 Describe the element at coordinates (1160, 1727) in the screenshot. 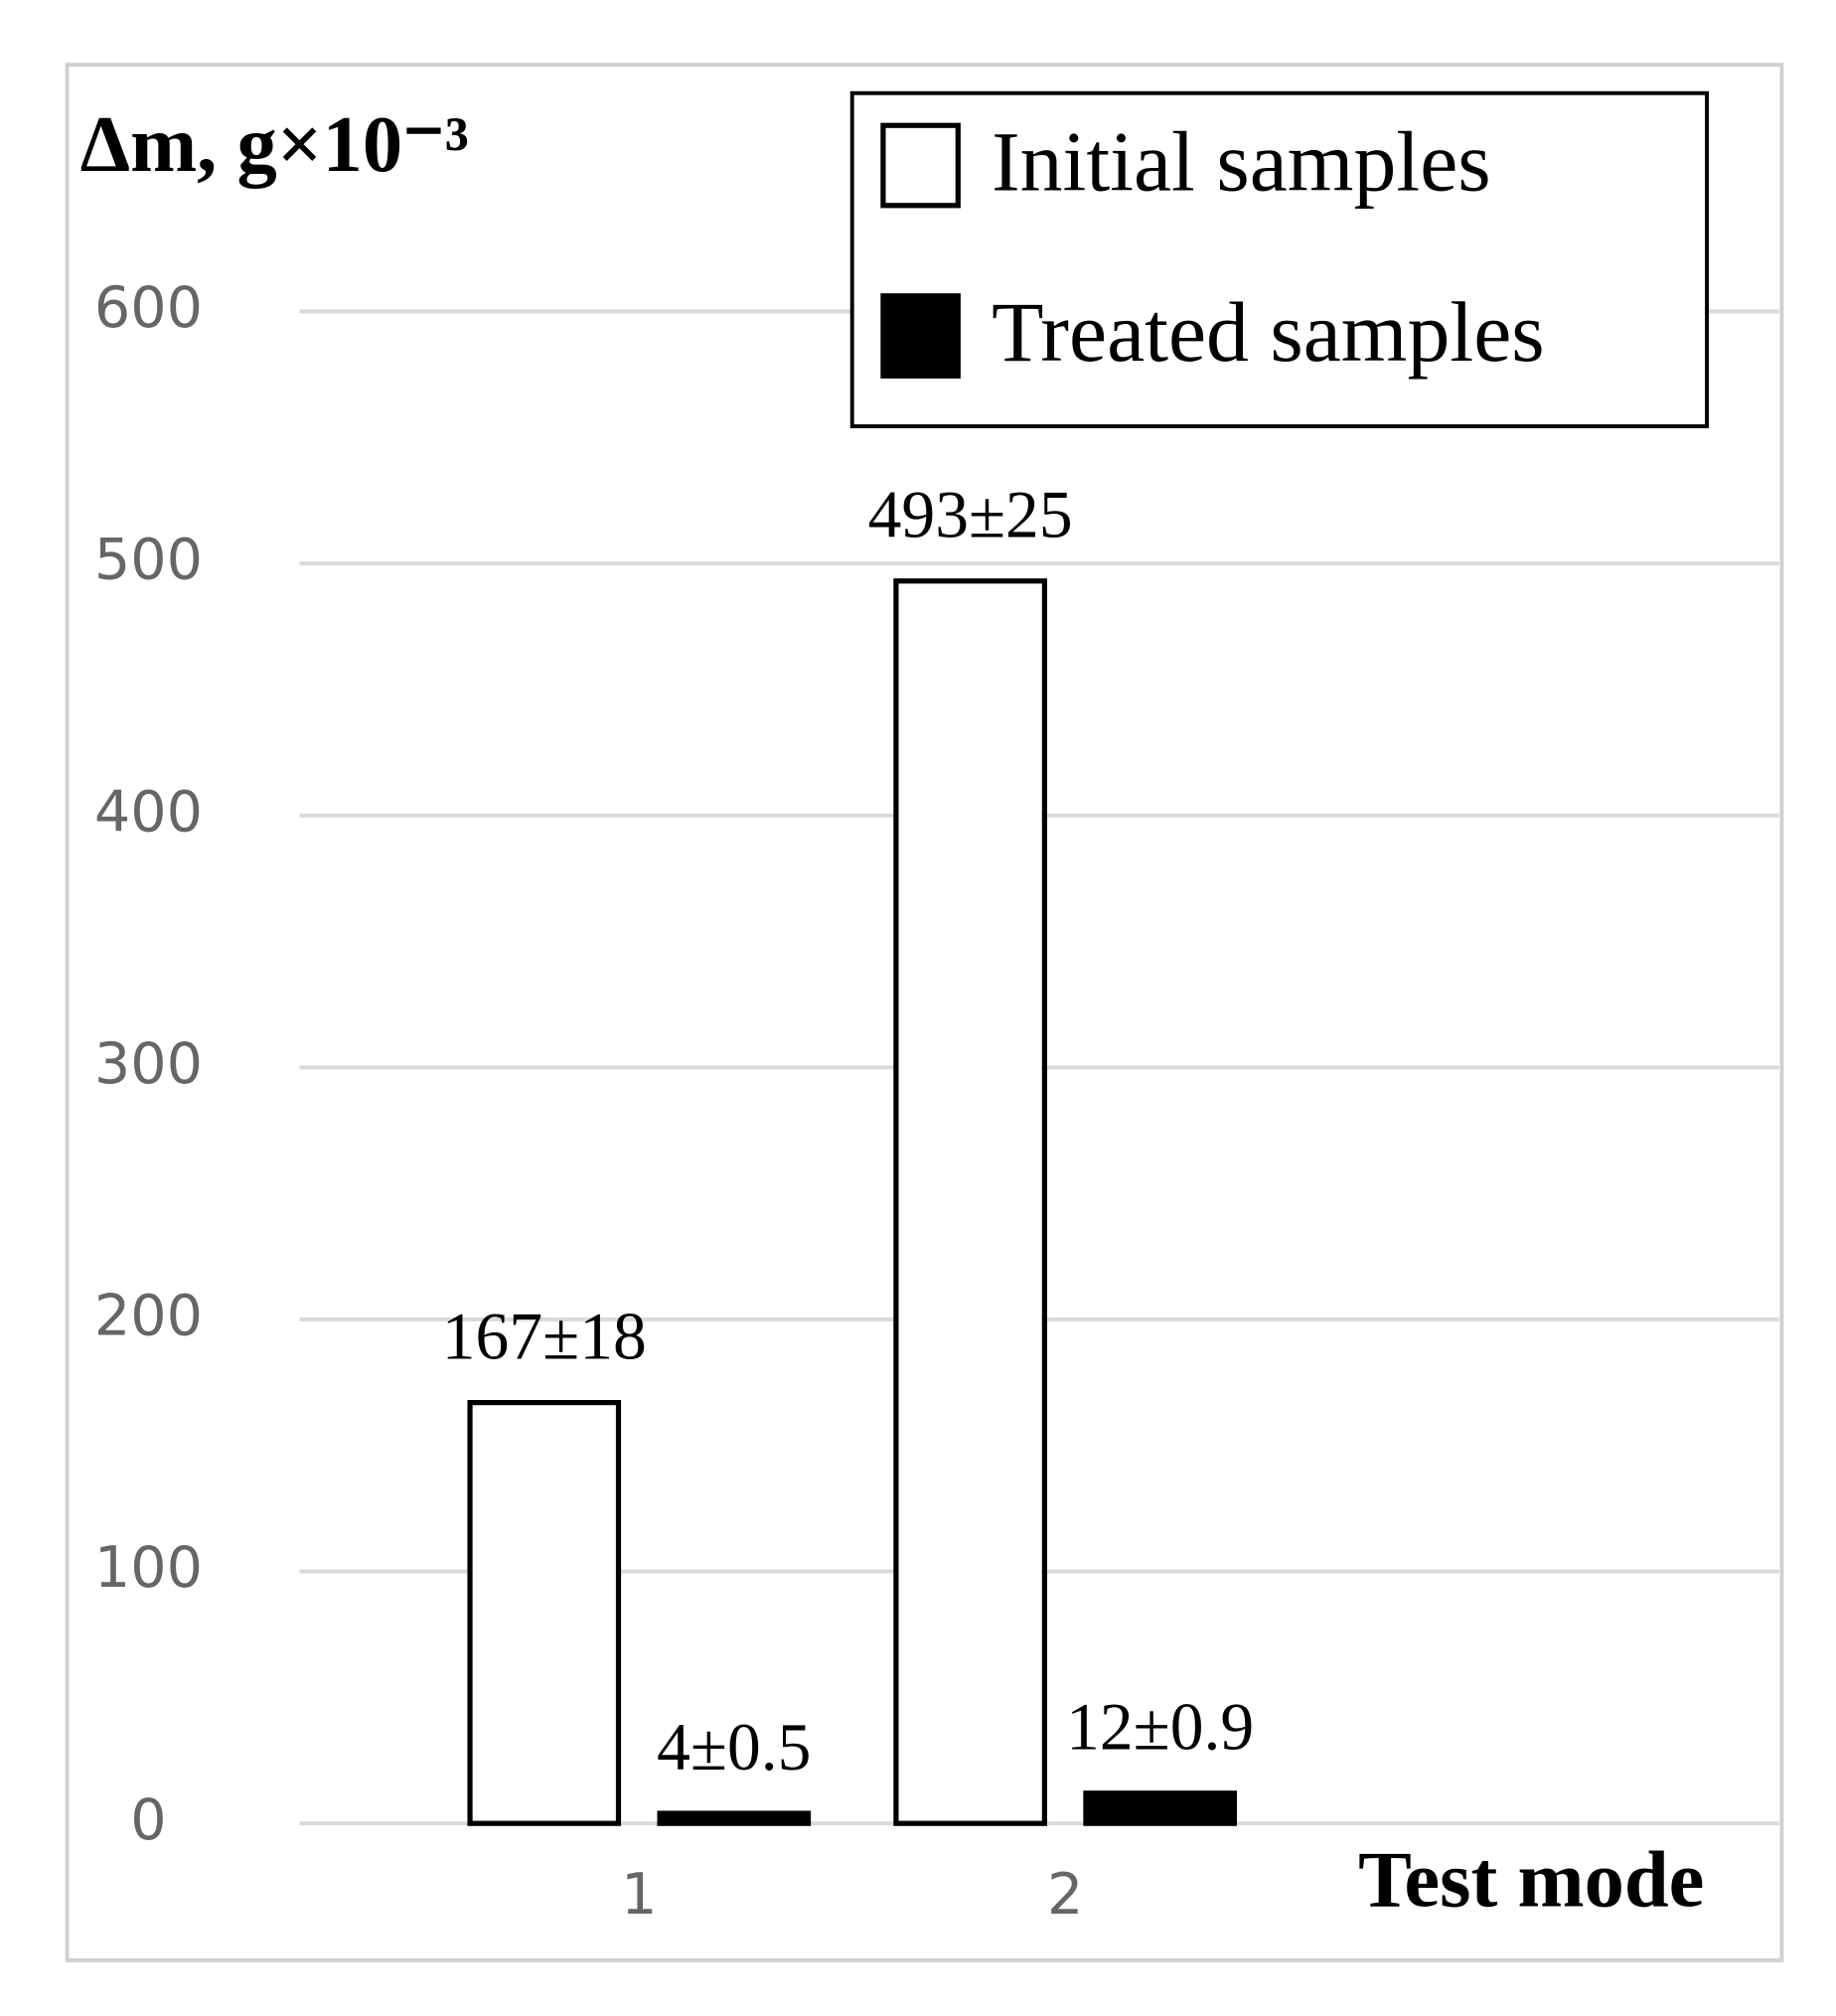

I see `value-label: 12±0.9` at that location.